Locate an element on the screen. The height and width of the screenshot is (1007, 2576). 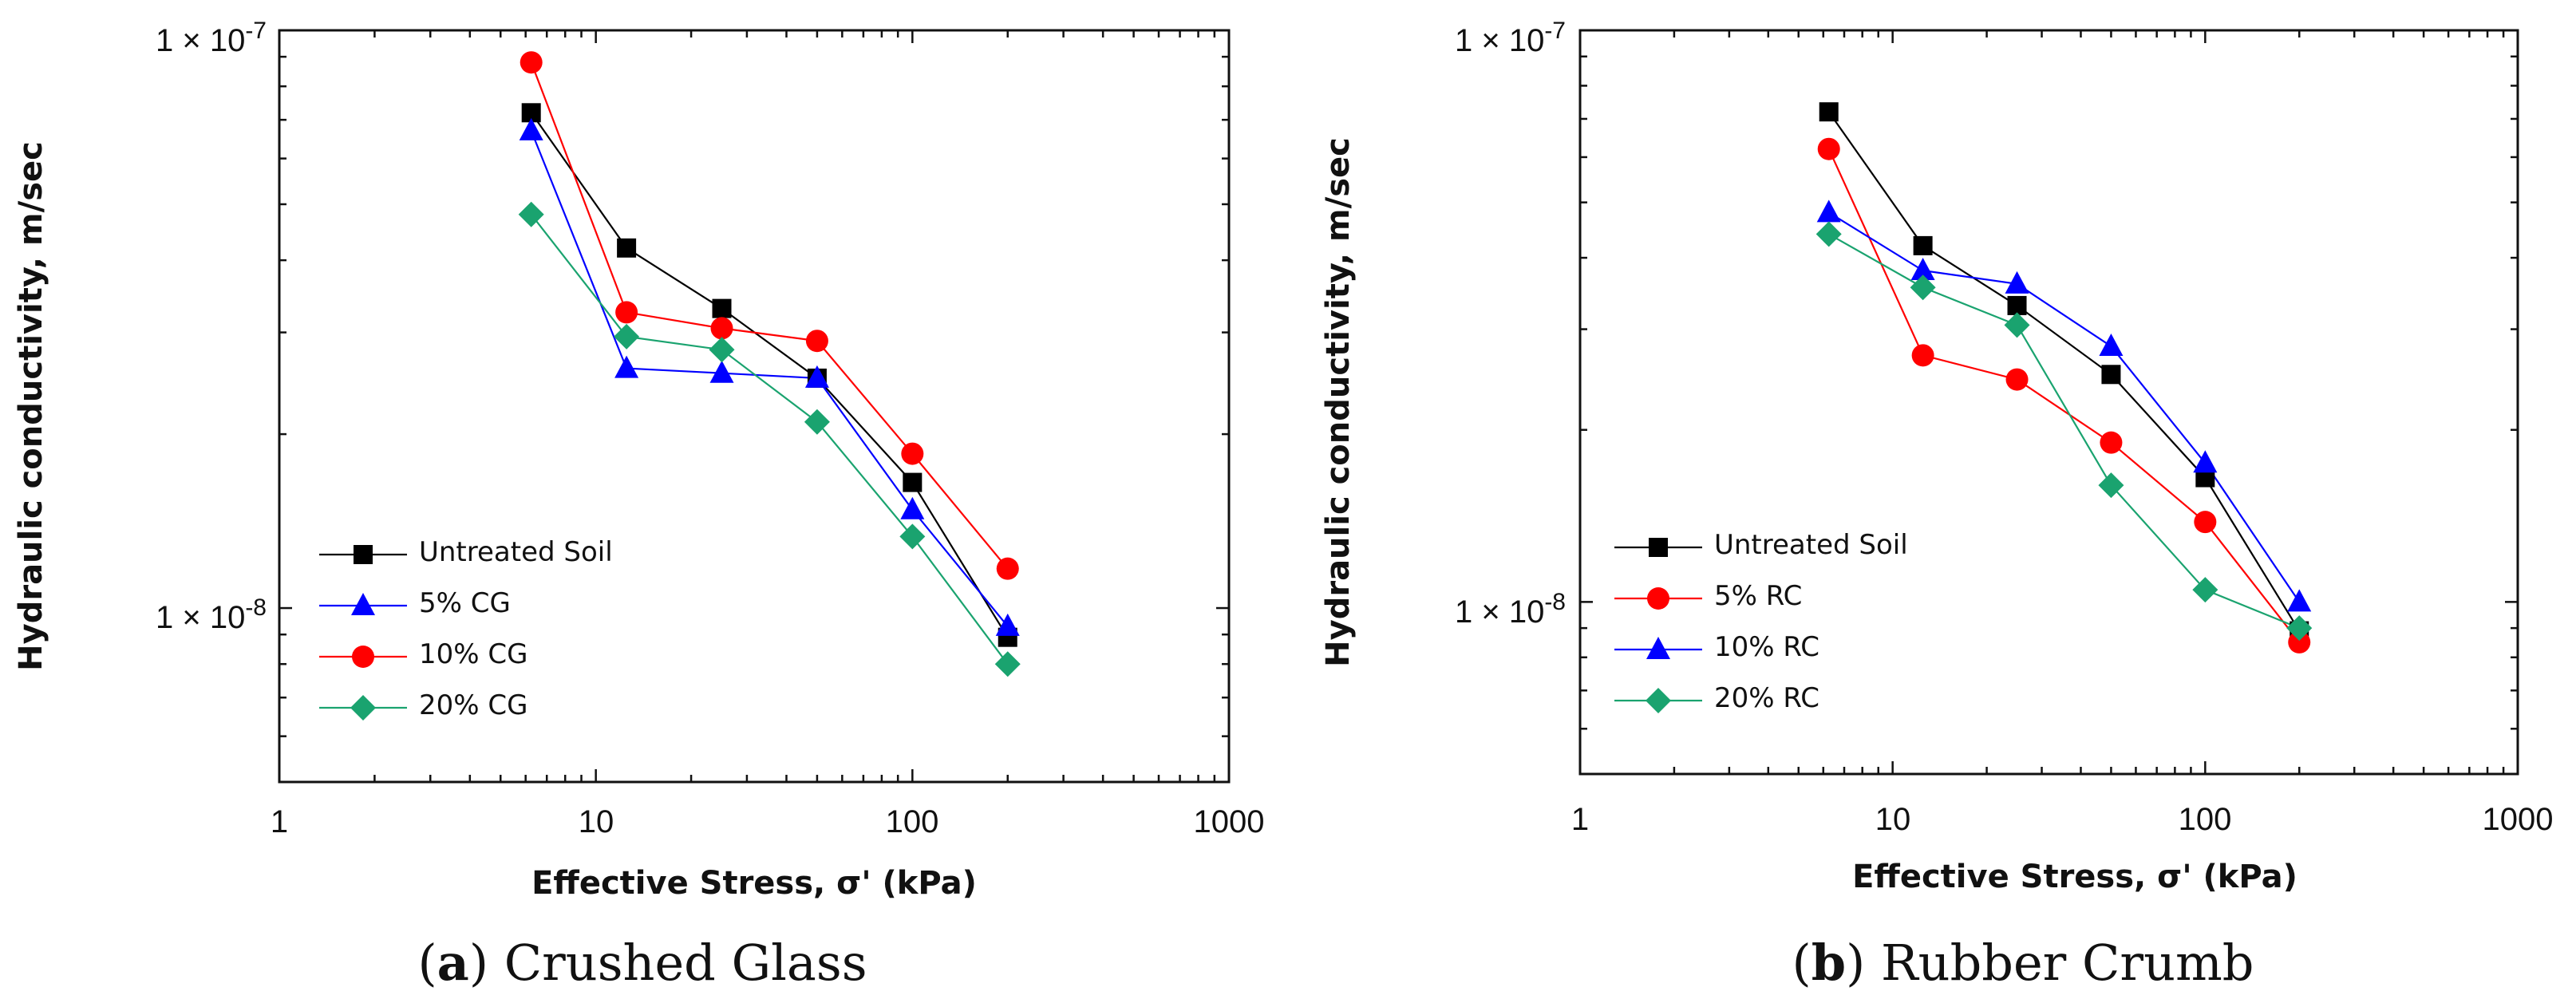
legend-label: 10% CG is located at coordinates (473, 654).